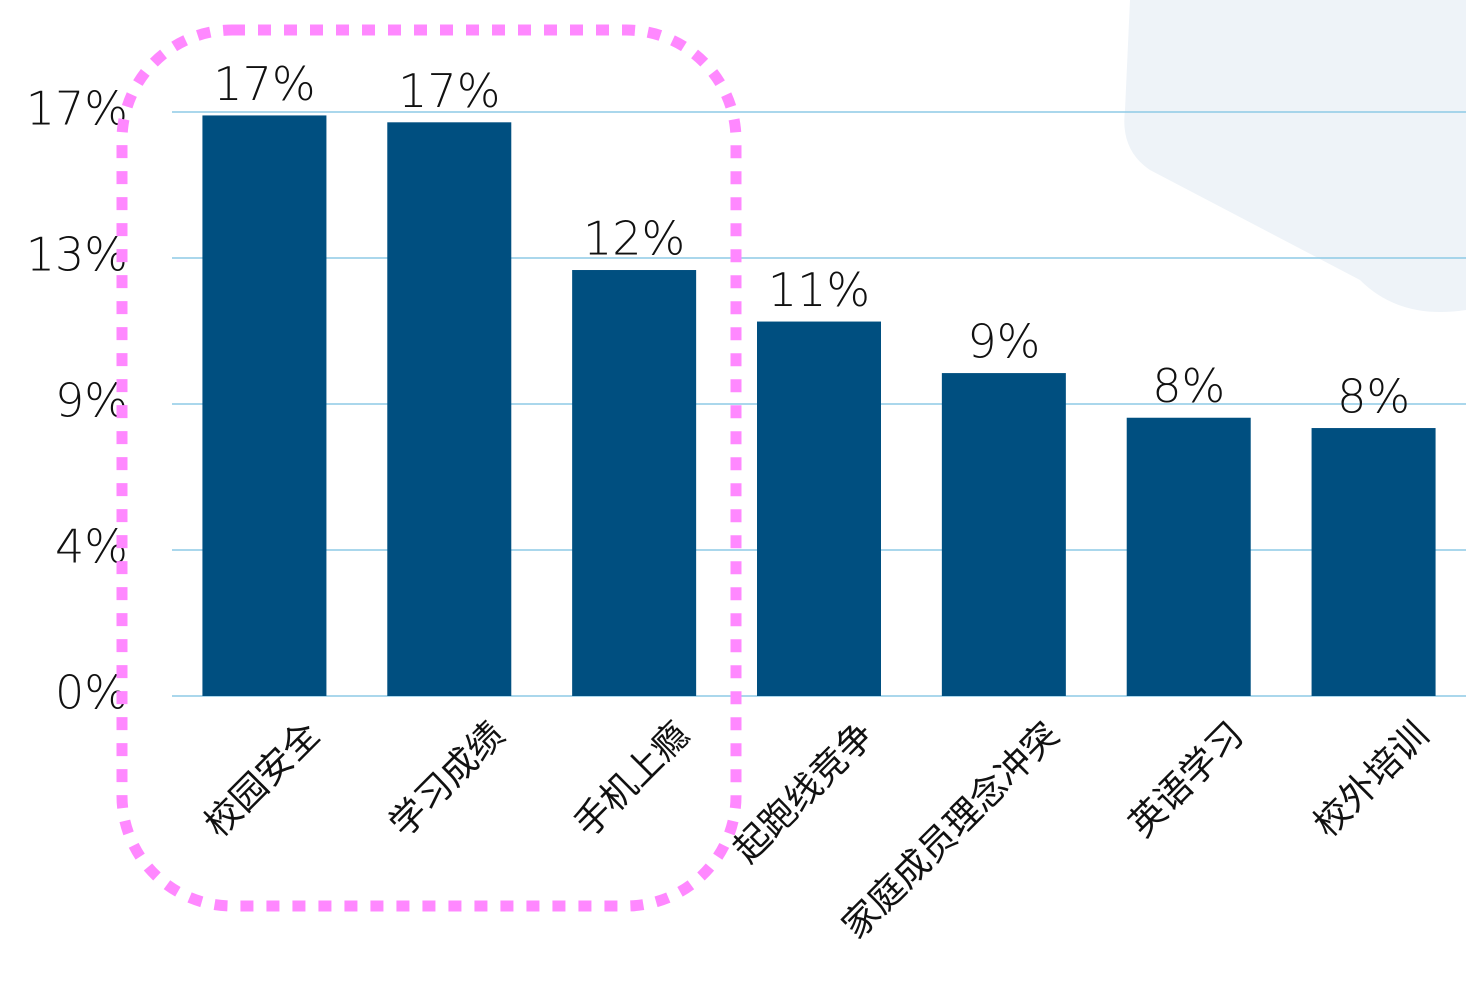 The image size is (1466, 987). I want to click on value-label: 9%, so click(1003, 342).